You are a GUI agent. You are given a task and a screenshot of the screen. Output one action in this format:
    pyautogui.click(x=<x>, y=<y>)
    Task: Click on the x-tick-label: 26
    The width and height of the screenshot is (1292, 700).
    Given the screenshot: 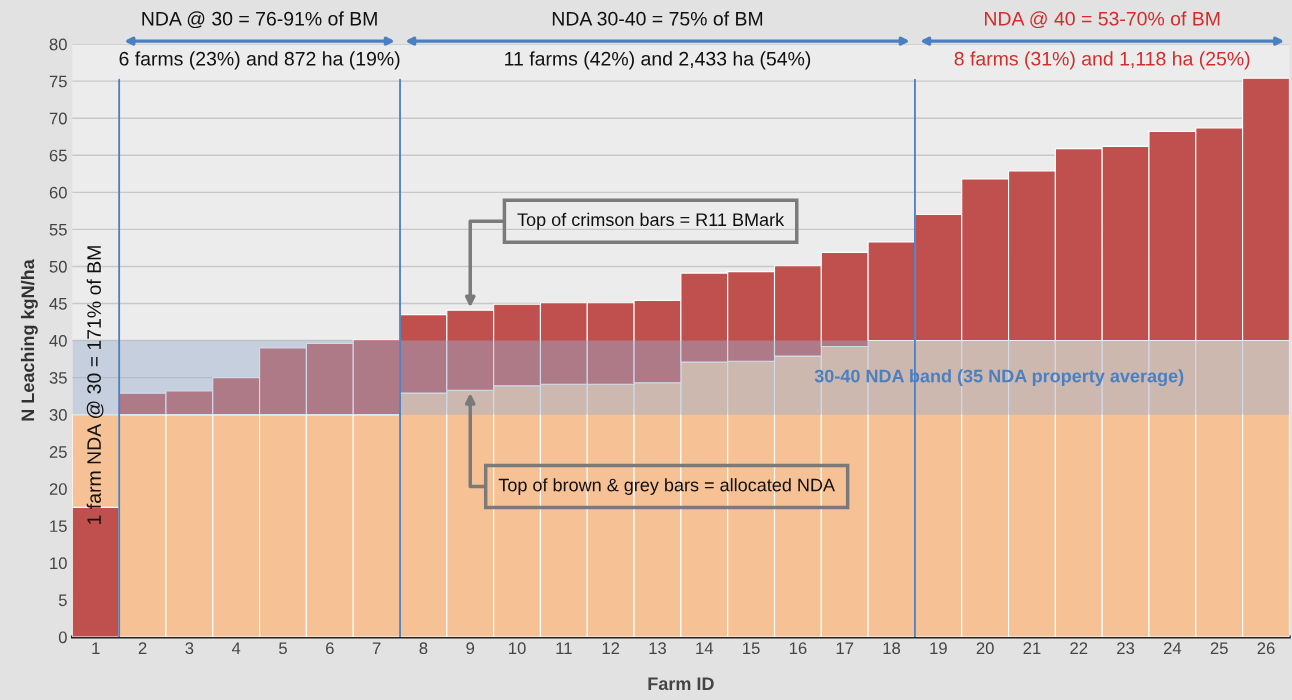 What is the action you would take?
    pyautogui.click(x=1266, y=648)
    